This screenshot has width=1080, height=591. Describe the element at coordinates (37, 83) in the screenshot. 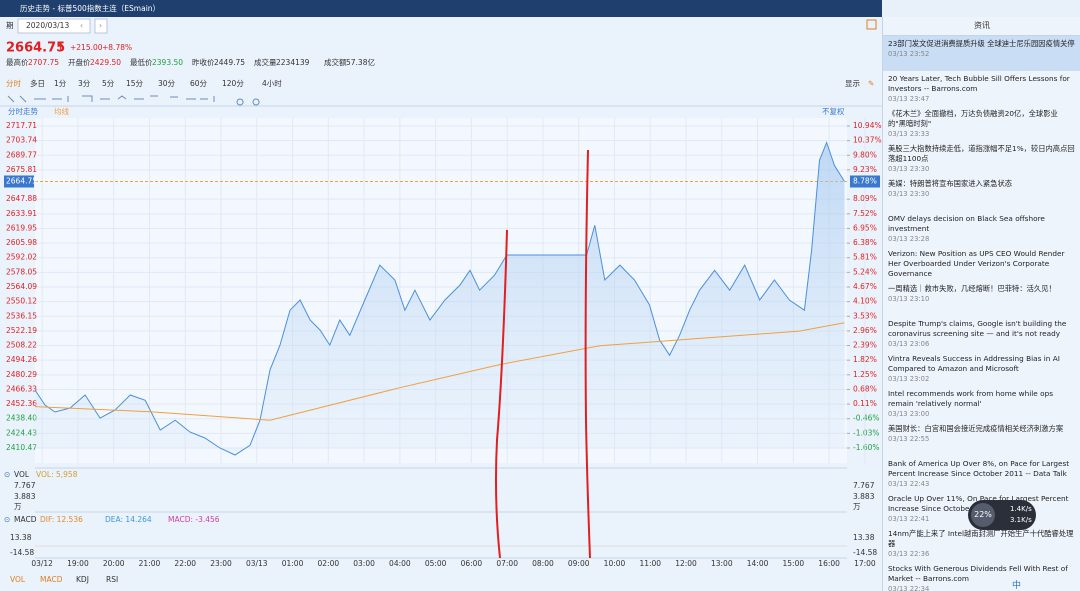

I see `period-tab: 多日` at that location.